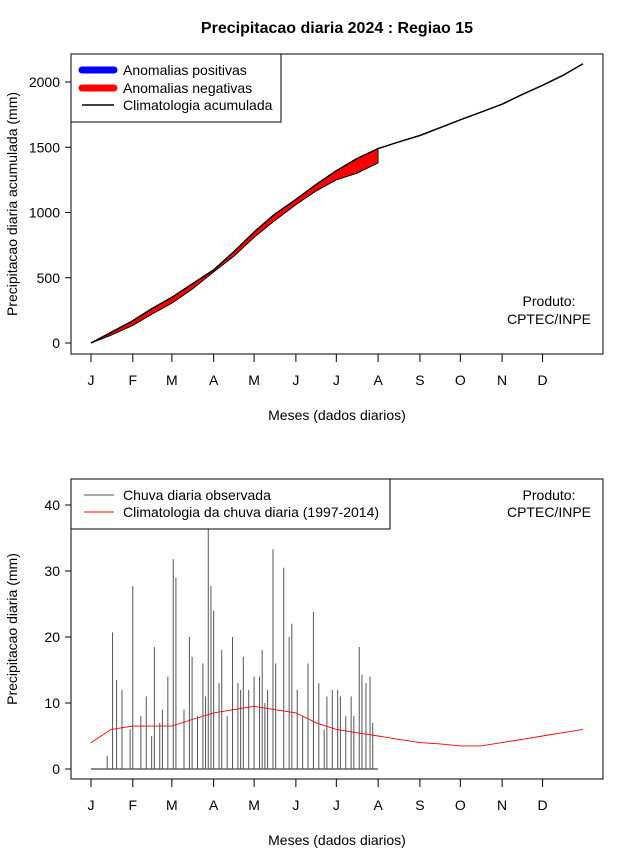  What do you see at coordinates (56, 769) in the screenshot?
I see `daily-y-tick-label: 0` at bounding box center [56, 769].